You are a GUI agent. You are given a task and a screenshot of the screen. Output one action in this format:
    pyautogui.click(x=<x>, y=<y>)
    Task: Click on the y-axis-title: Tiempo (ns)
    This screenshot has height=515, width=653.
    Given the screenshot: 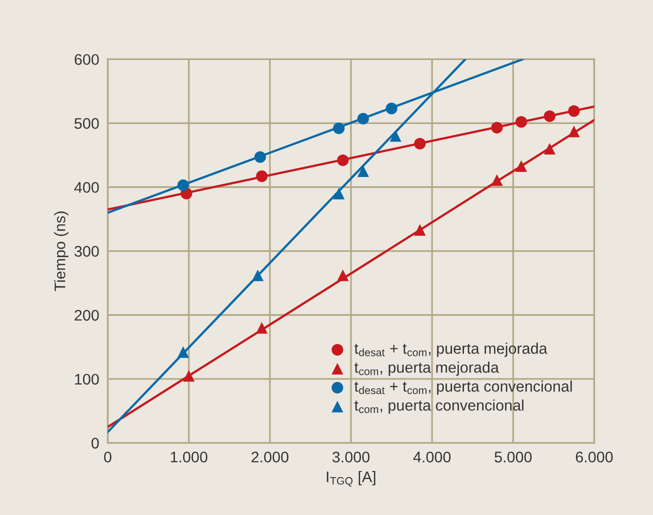 What is the action you would take?
    pyautogui.click(x=61, y=252)
    